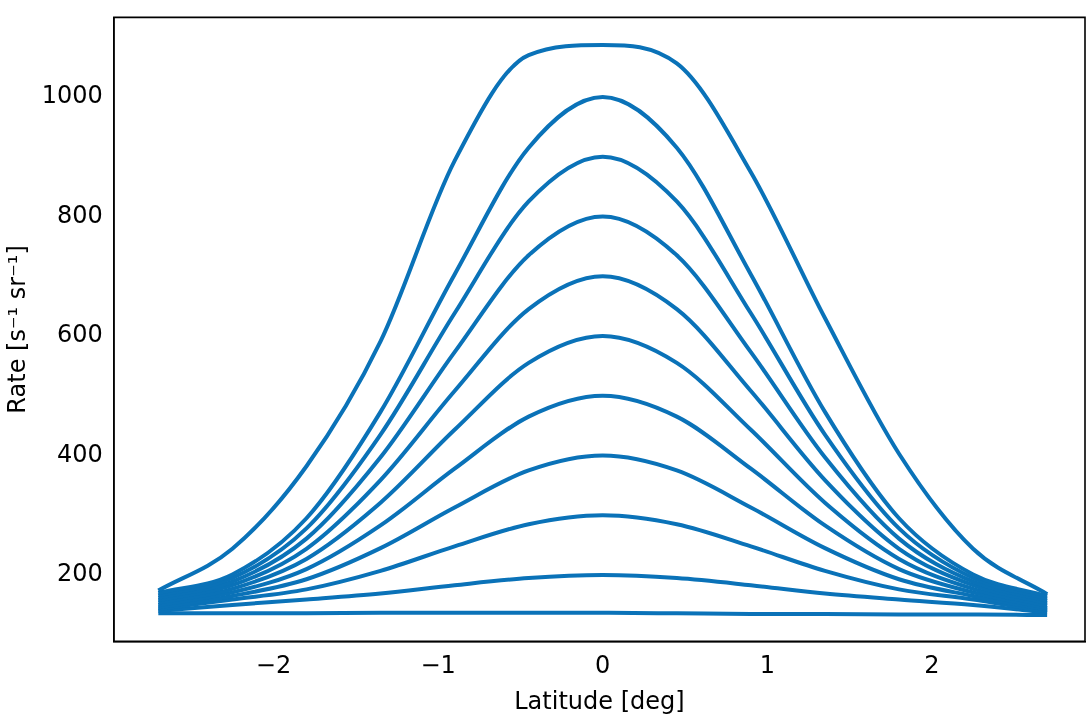  Describe the element at coordinates (767, 665) in the screenshot. I see `x-tick-label: 1` at that location.